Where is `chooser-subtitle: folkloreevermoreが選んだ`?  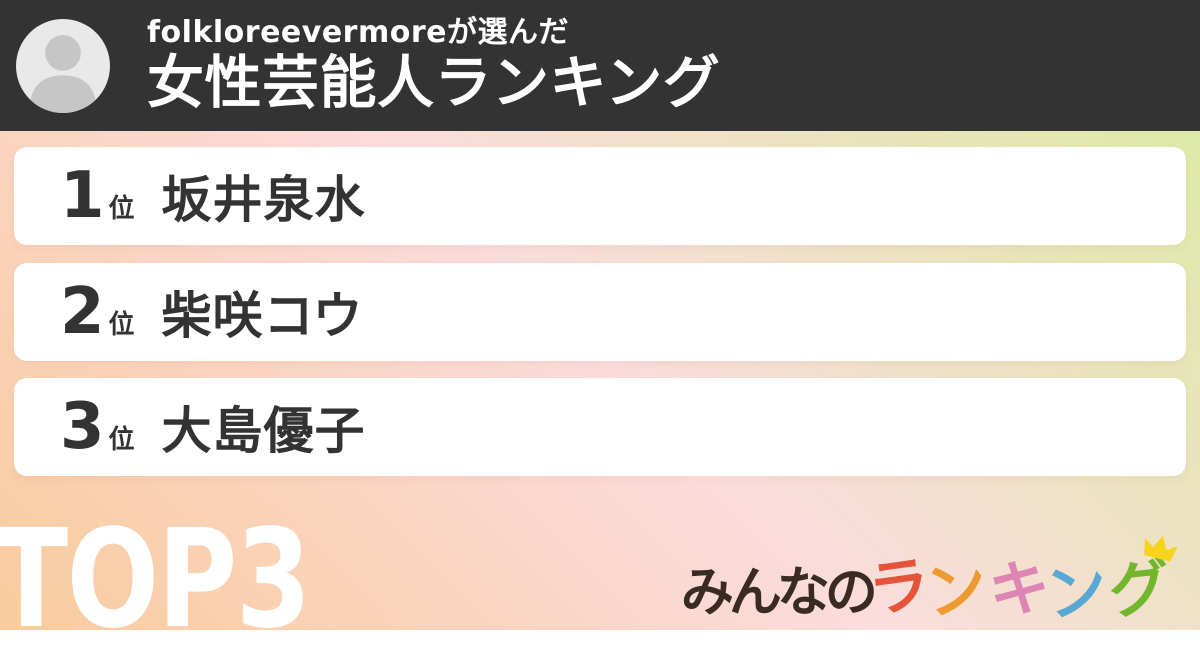
chooser-subtitle: folkloreevermoreが選んだ is located at coordinates (358, 32).